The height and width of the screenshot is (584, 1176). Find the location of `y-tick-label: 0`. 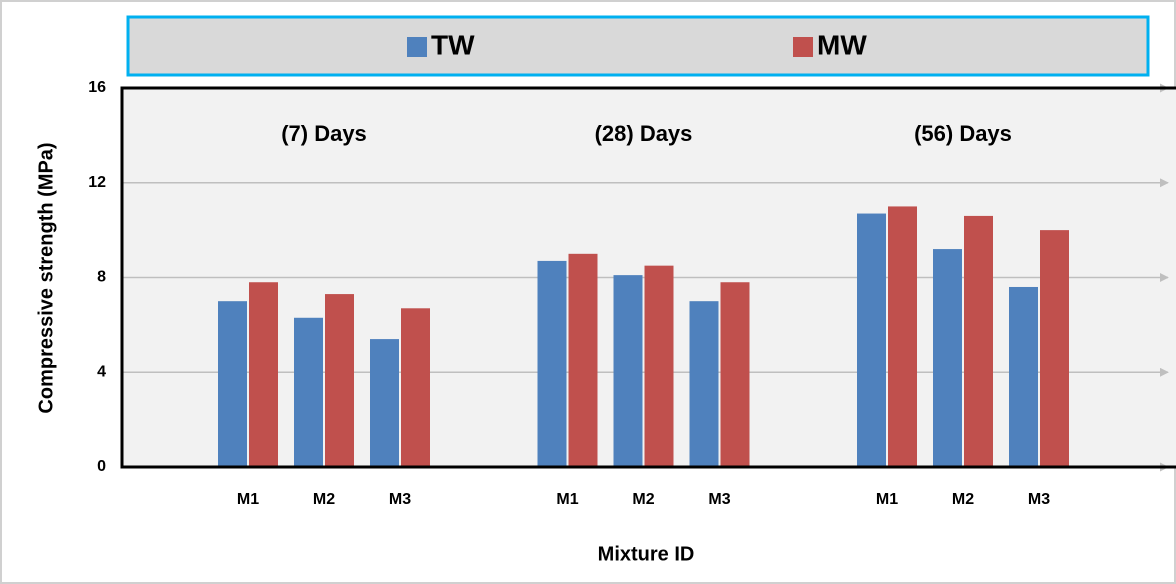

y-tick-label: 0 is located at coordinates (101, 466).